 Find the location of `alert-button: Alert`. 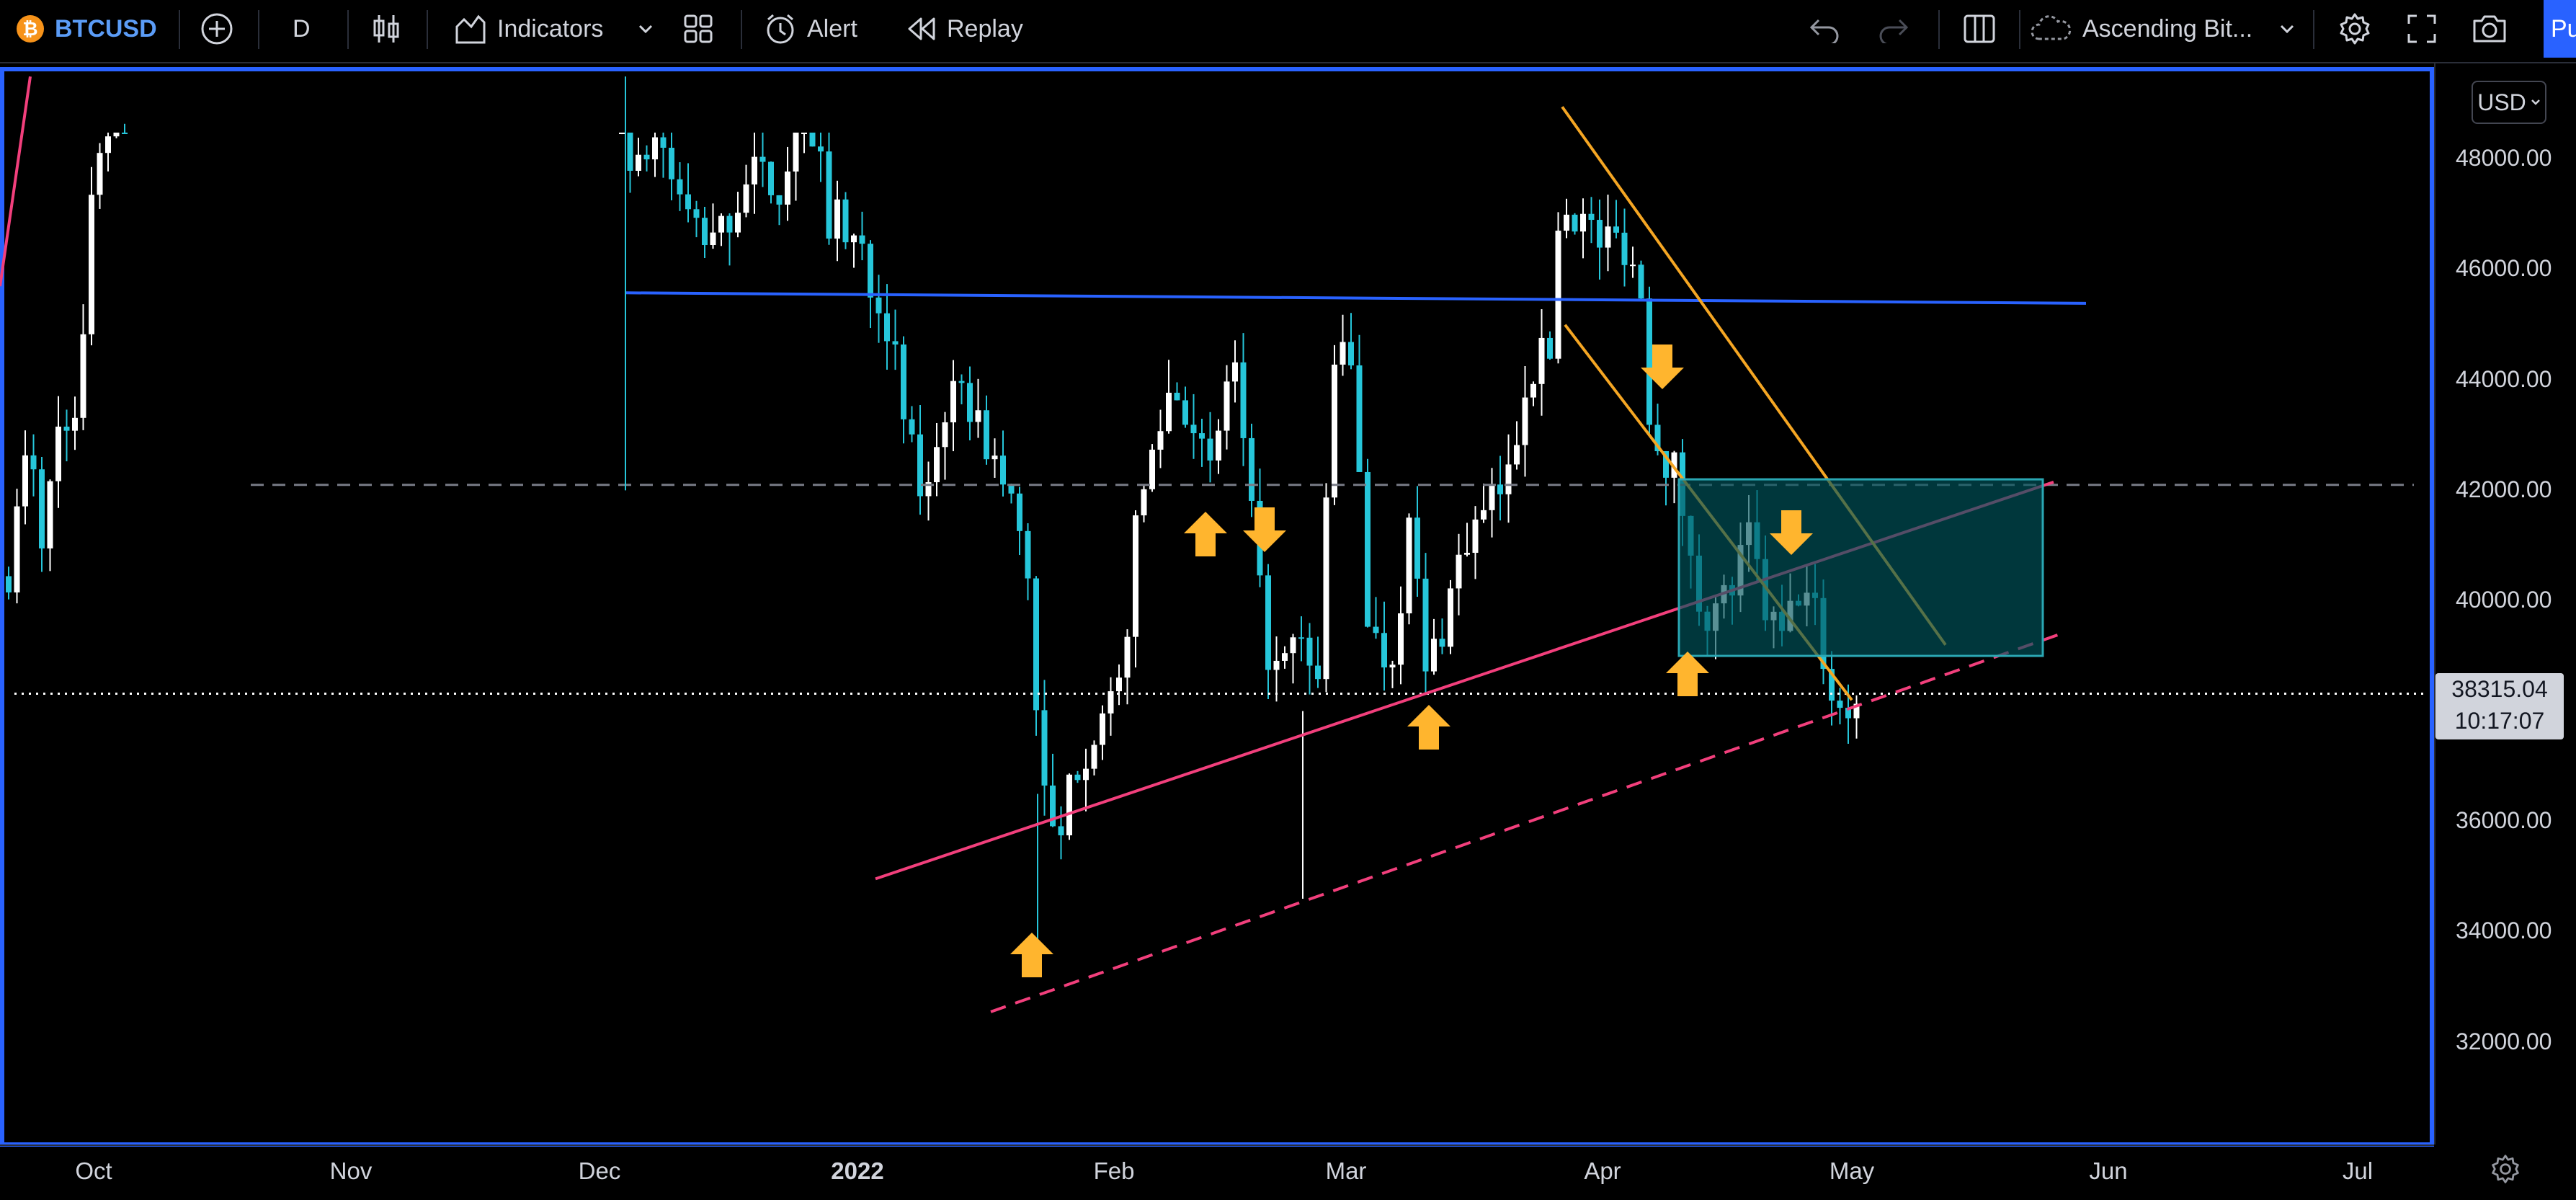

alert-button: Alert is located at coordinates (810, 29).